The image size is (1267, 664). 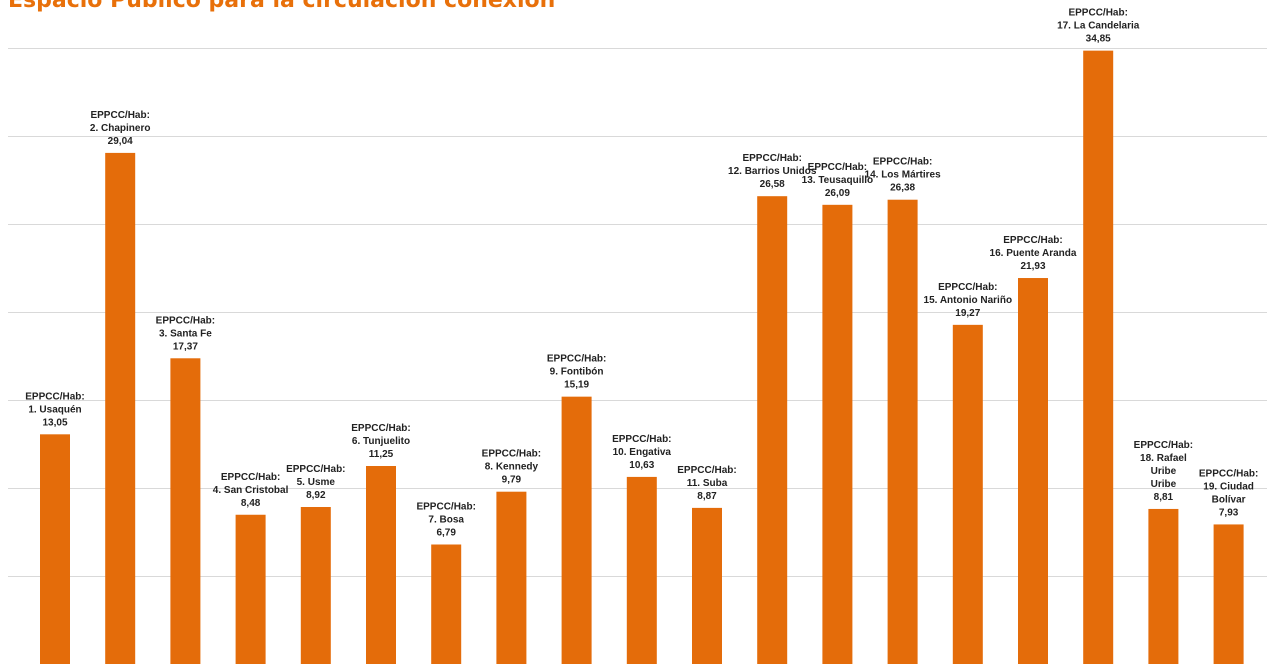 I want to click on data-label-line: 12. Barrios Unidos, so click(x=772, y=171).